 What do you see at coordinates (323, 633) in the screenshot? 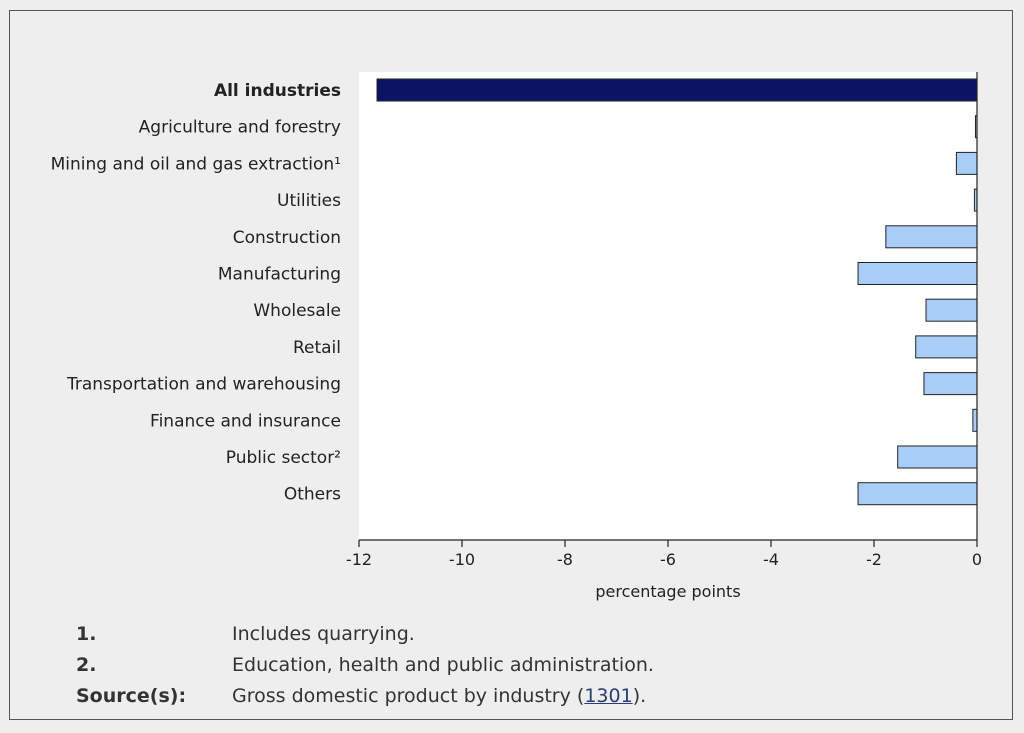
I see `footnote-1-text: Includes quarrying.` at bounding box center [323, 633].